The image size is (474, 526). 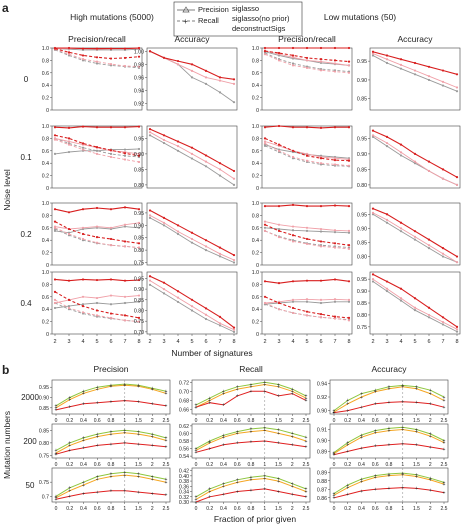 I want to click on x-tick-label: 2.5, so click(x=166, y=421).